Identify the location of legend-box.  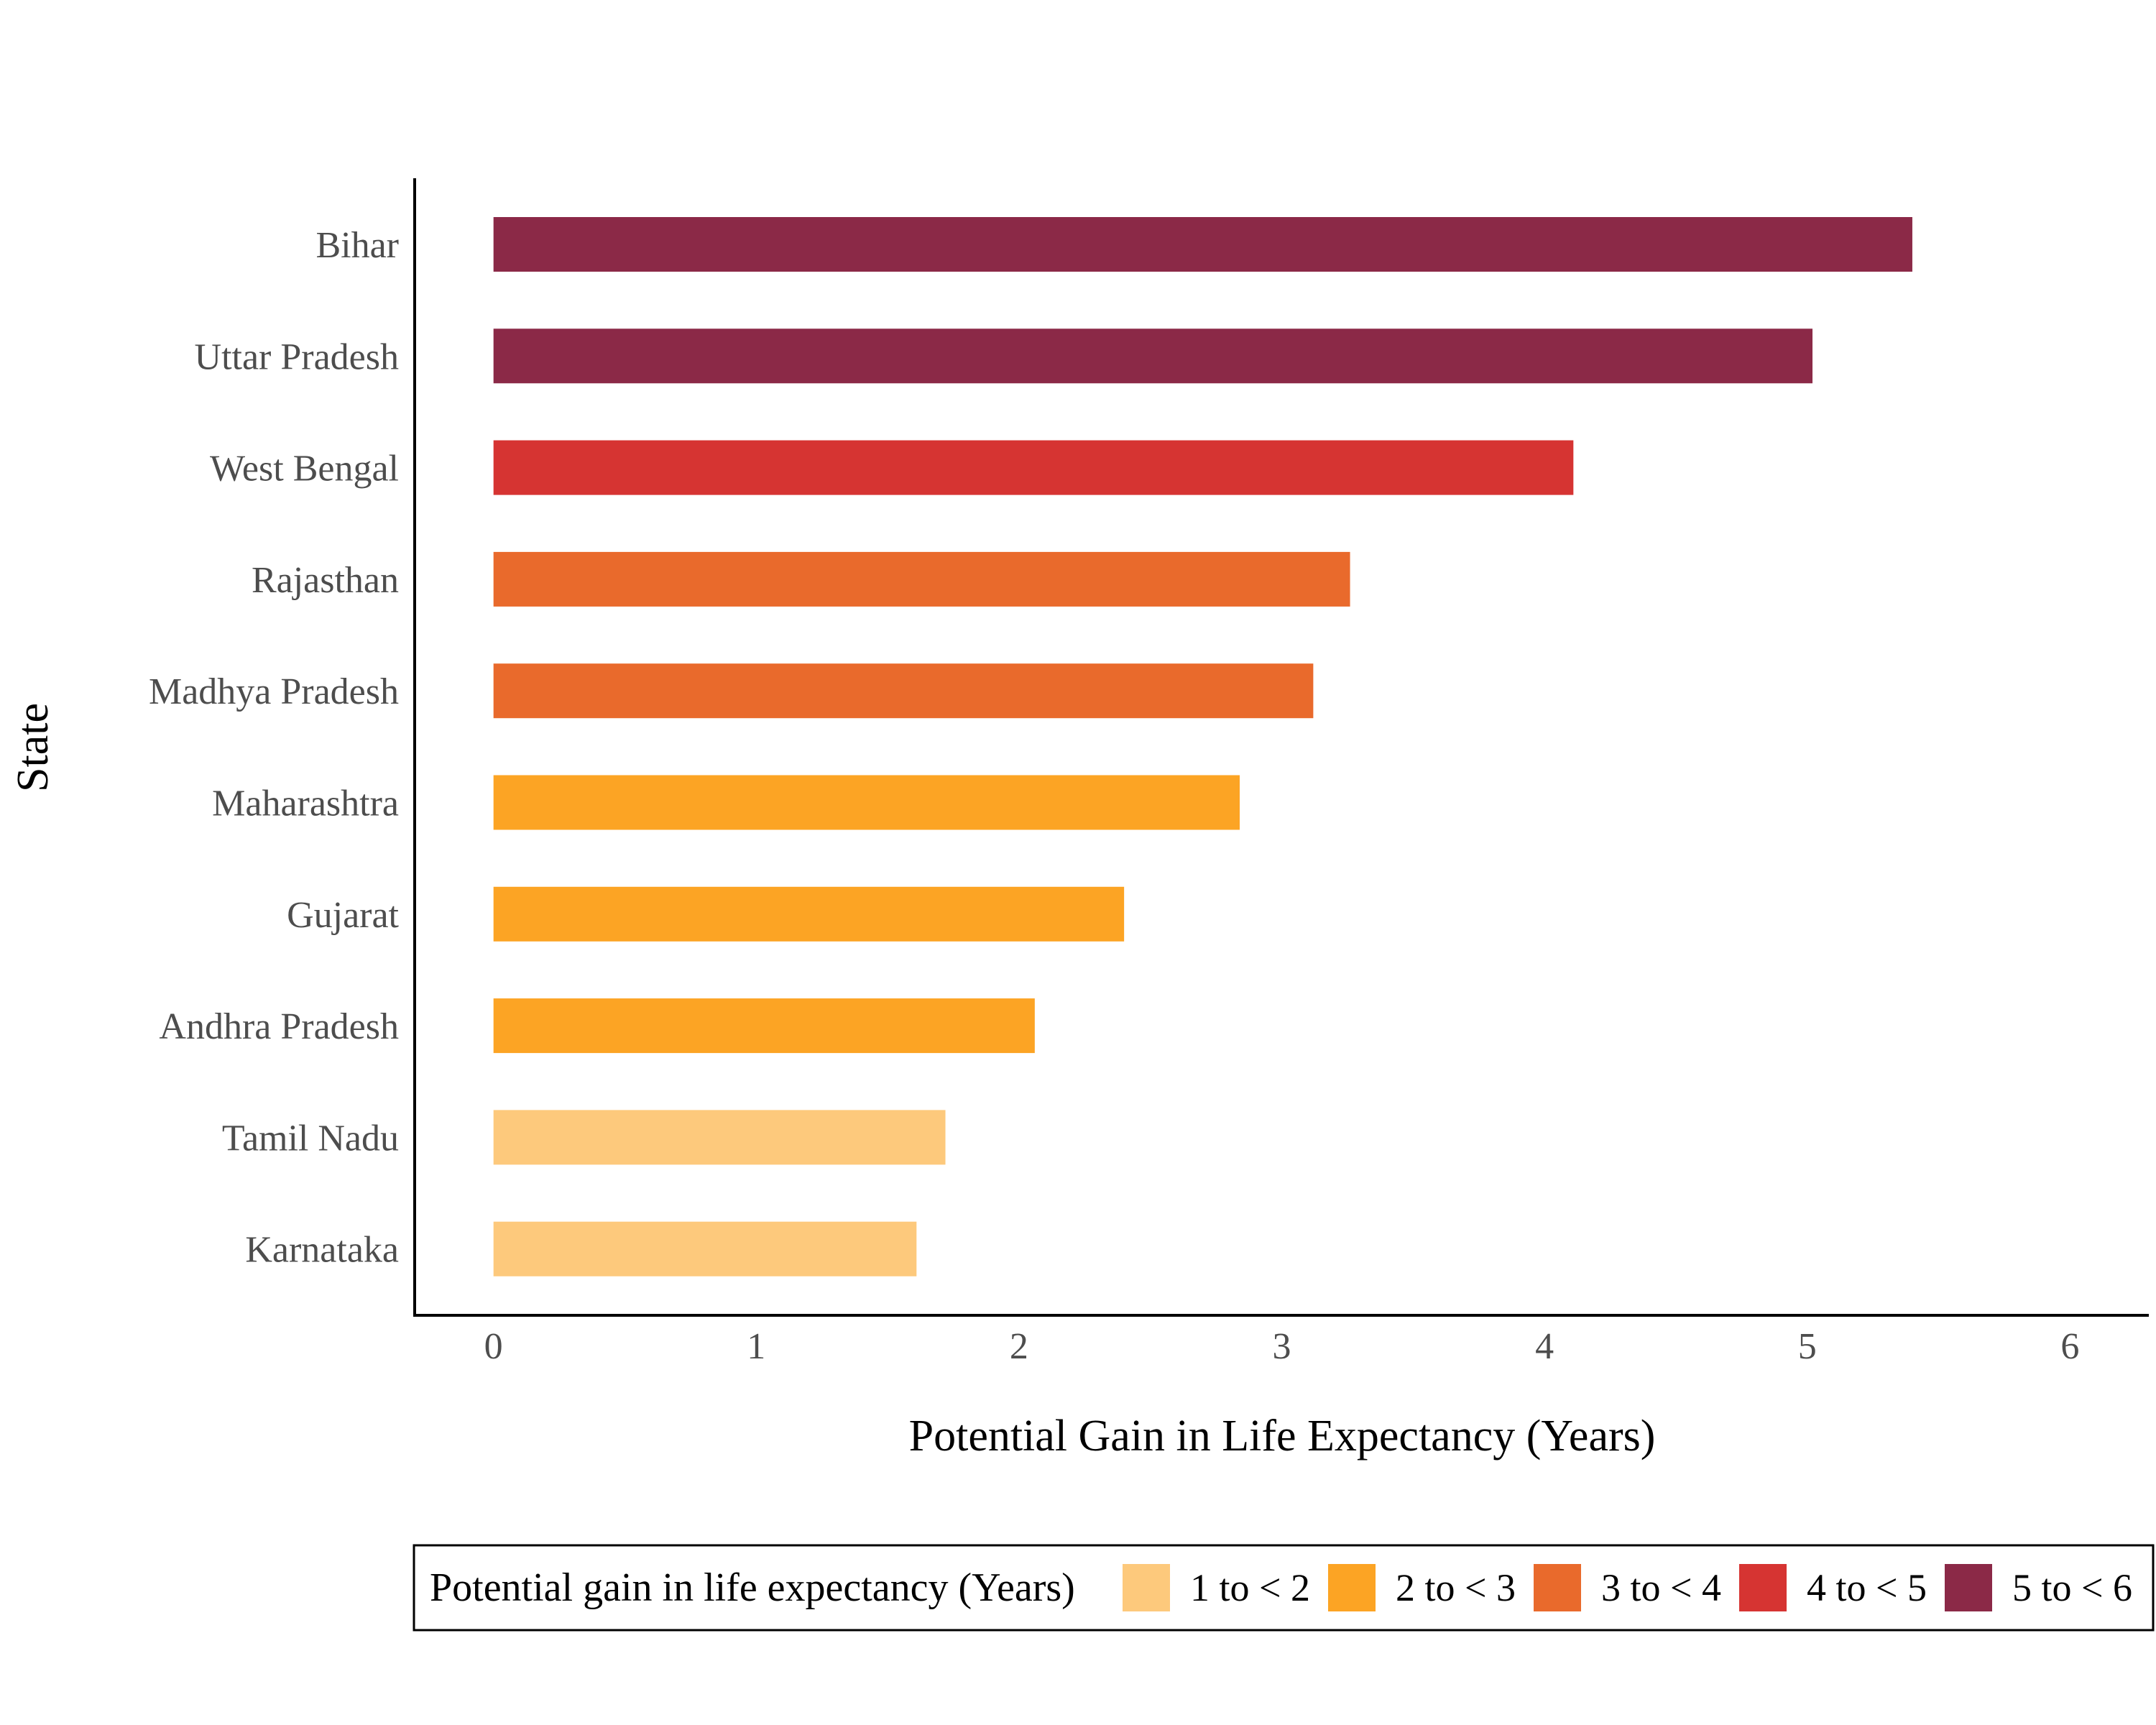
(1284, 1588).